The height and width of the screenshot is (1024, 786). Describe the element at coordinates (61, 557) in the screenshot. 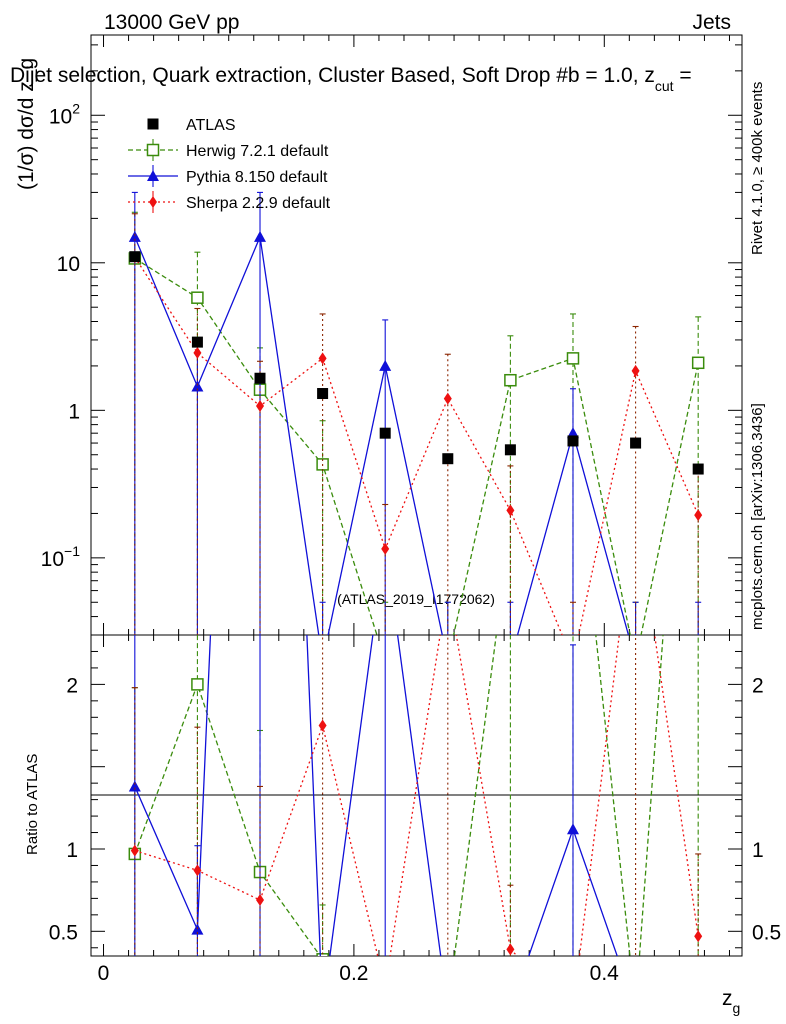

I see `y-tick-label: 10⁻¹` at that location.